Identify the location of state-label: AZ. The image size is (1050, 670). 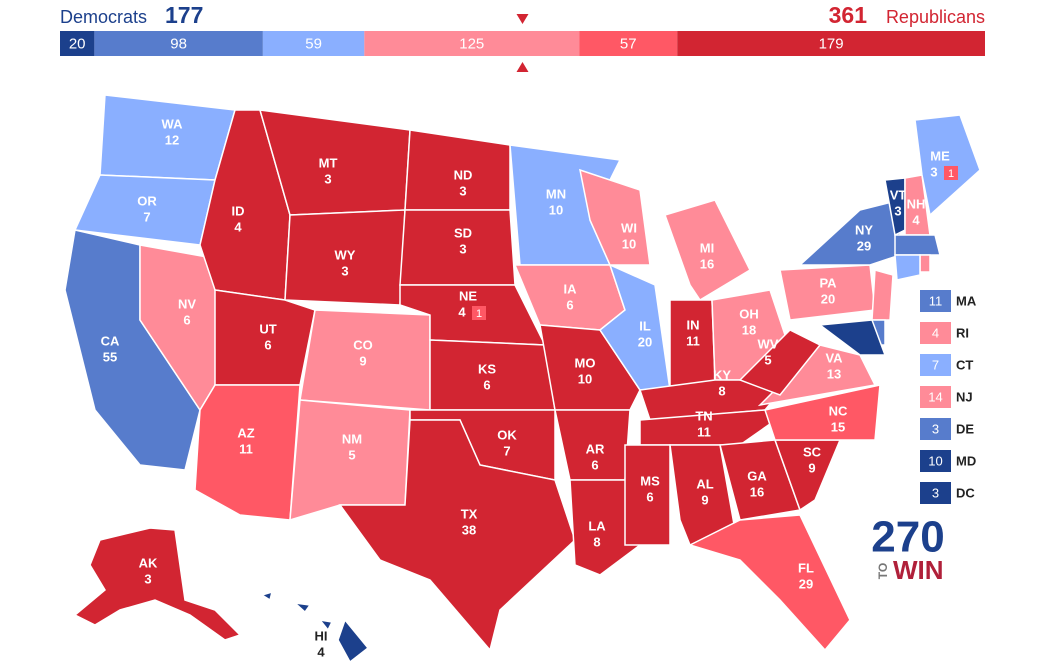
(245, 432).